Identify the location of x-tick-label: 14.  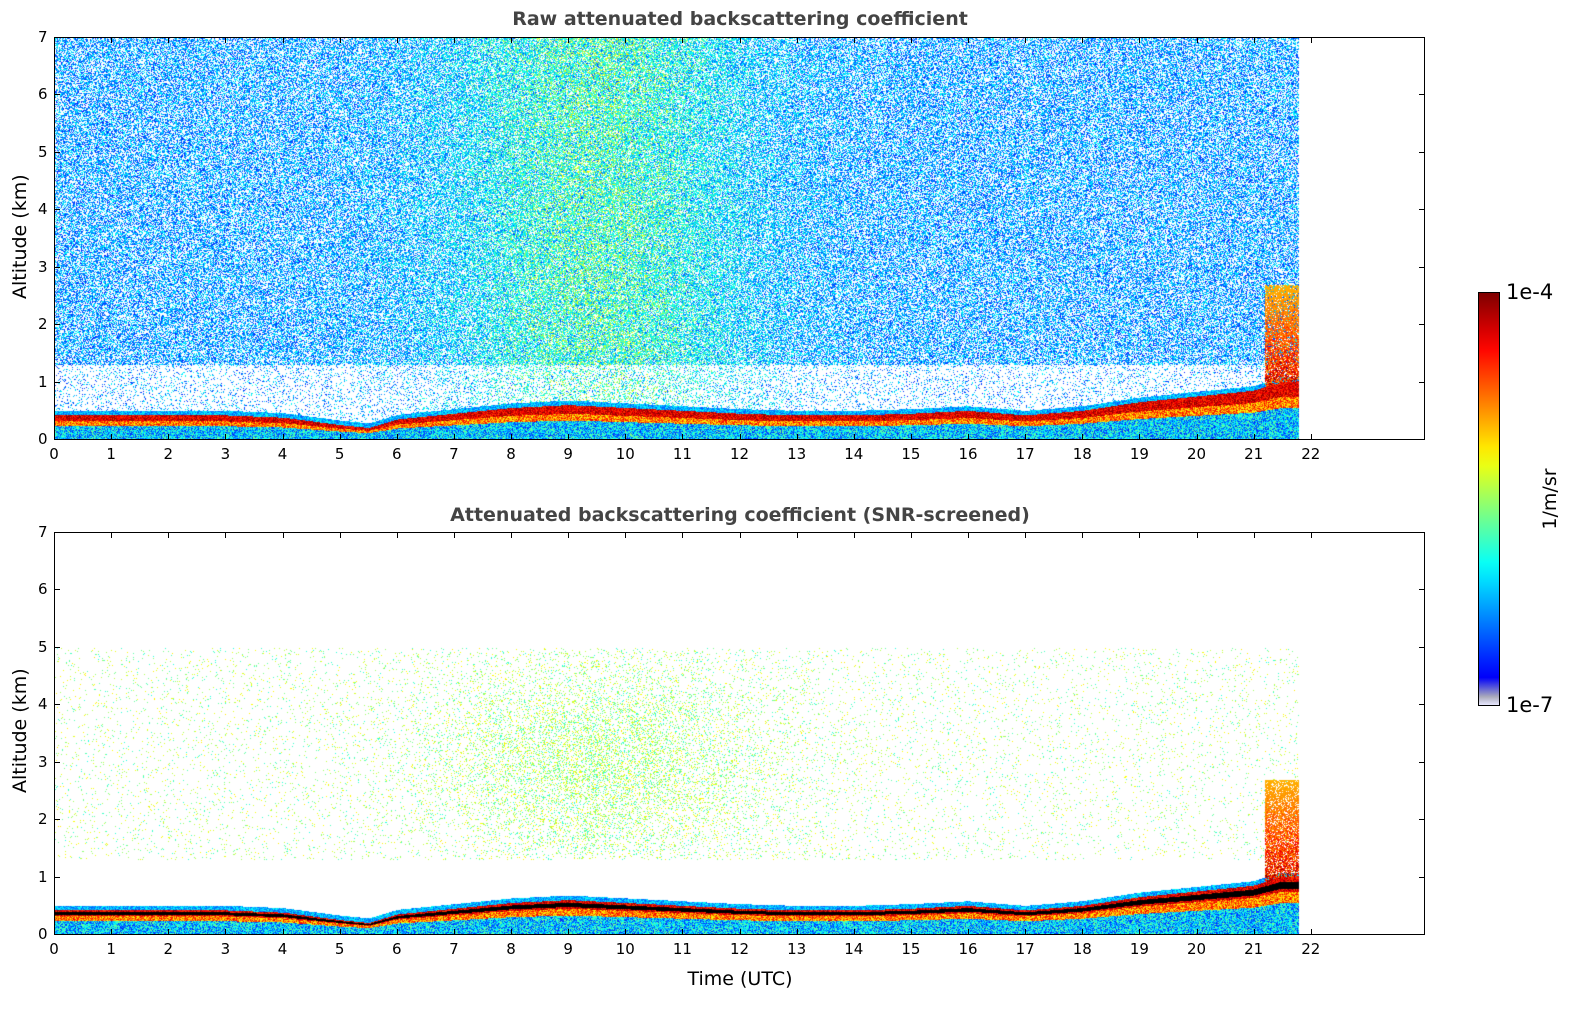
(854, 949).